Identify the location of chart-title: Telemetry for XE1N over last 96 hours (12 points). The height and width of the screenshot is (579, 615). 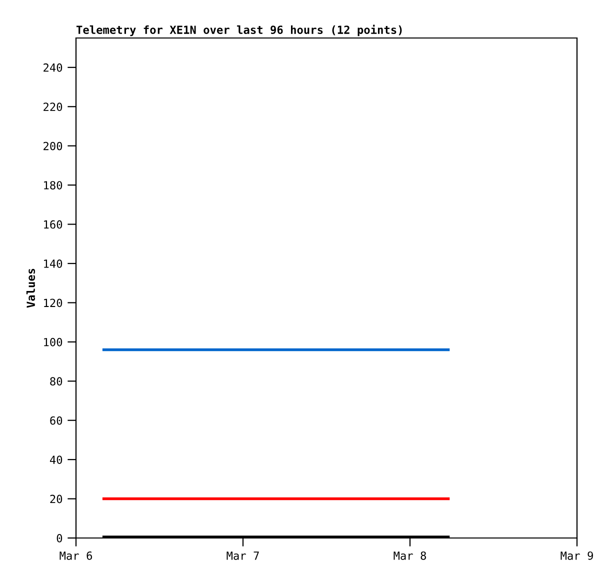
(239, 30).